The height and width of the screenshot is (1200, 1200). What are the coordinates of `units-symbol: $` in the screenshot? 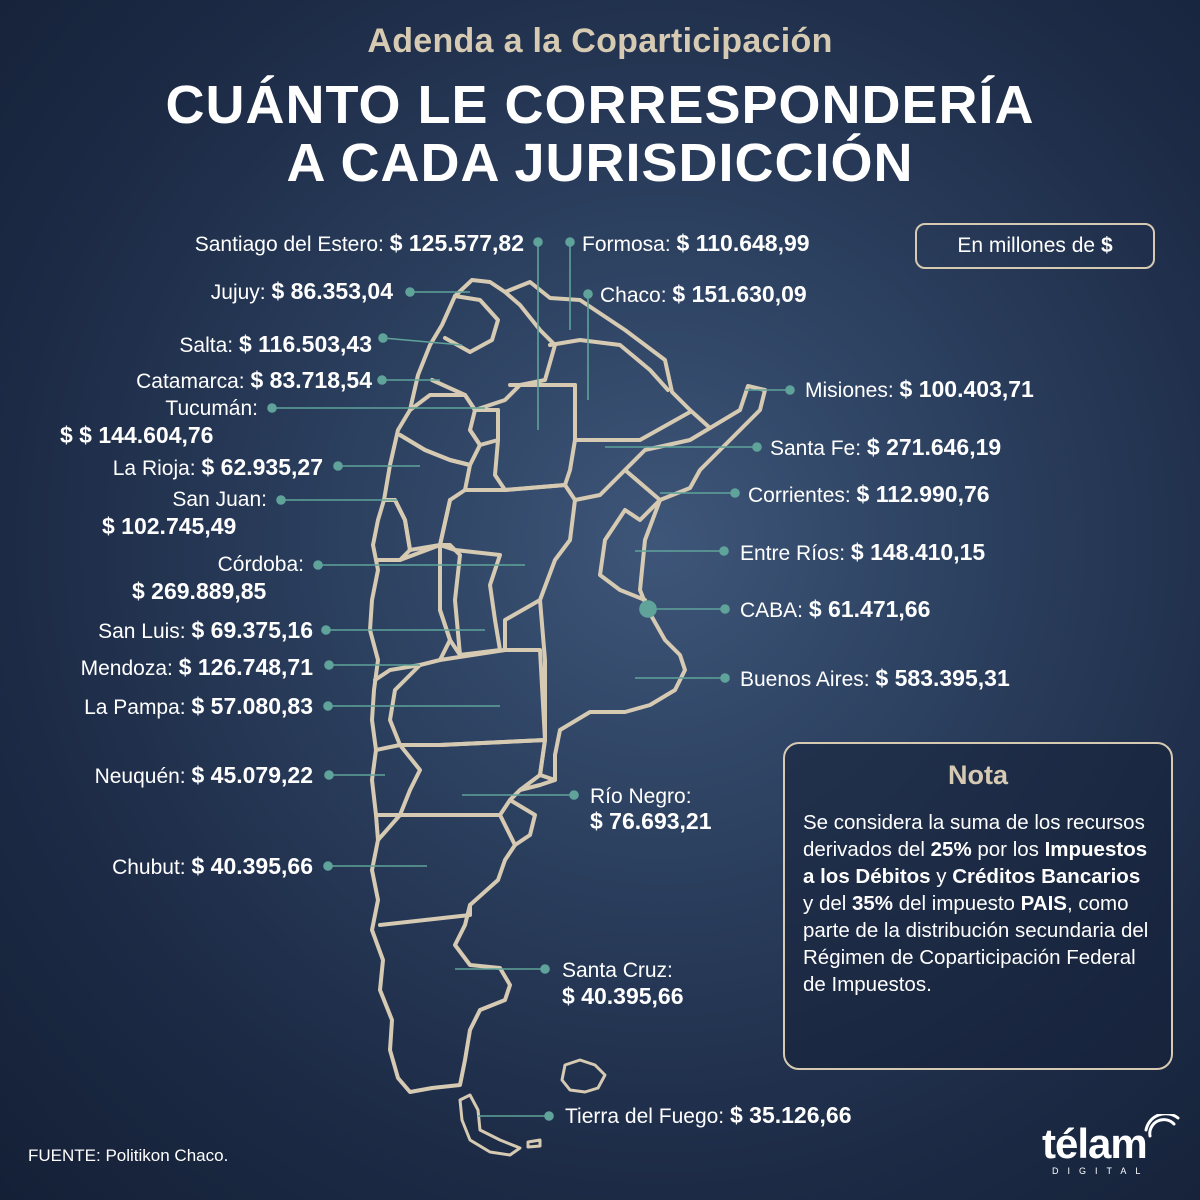 It's located at (1106, 245).